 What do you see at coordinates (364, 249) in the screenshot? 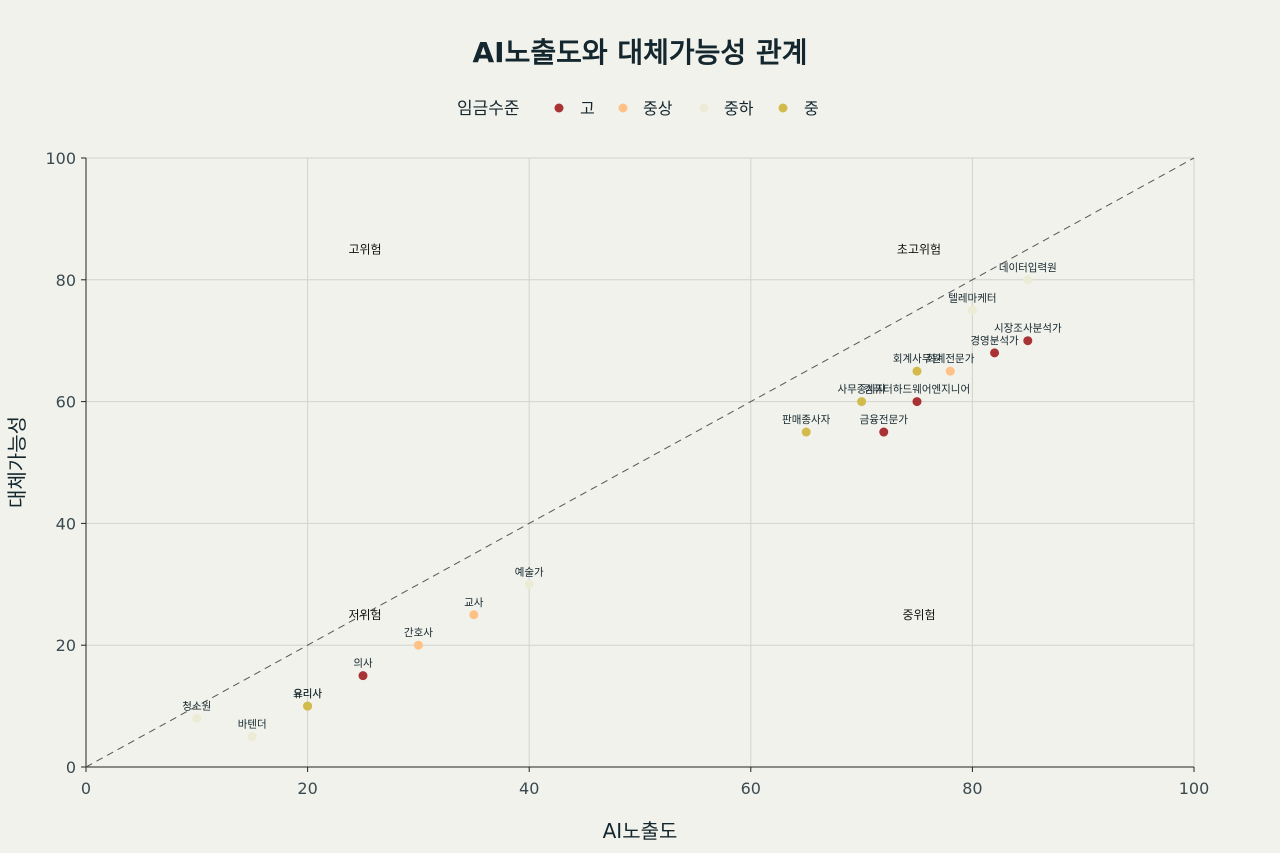
I see `zone-label: 고위험` at bounding box center [364, 249].